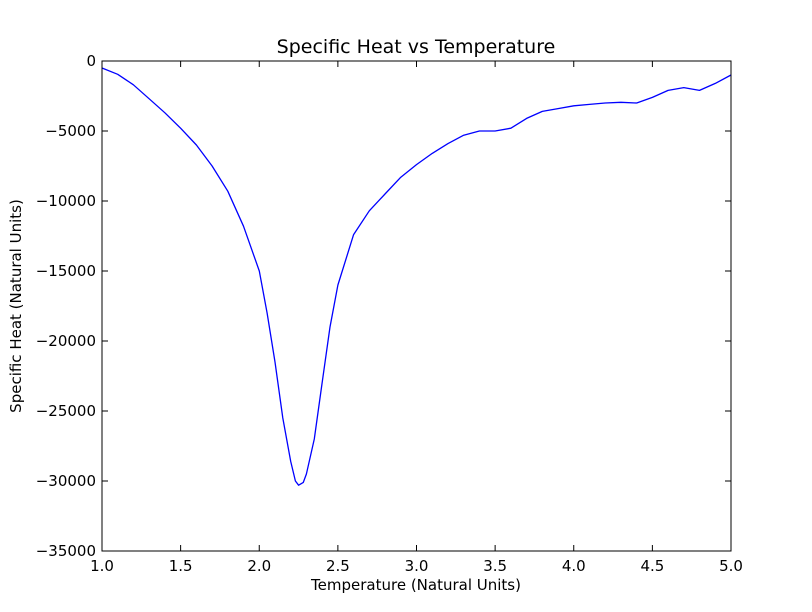  Describe the element at coordinates (66, 271) in the screenshot. I see `y-tick-label: −15000` at that location.